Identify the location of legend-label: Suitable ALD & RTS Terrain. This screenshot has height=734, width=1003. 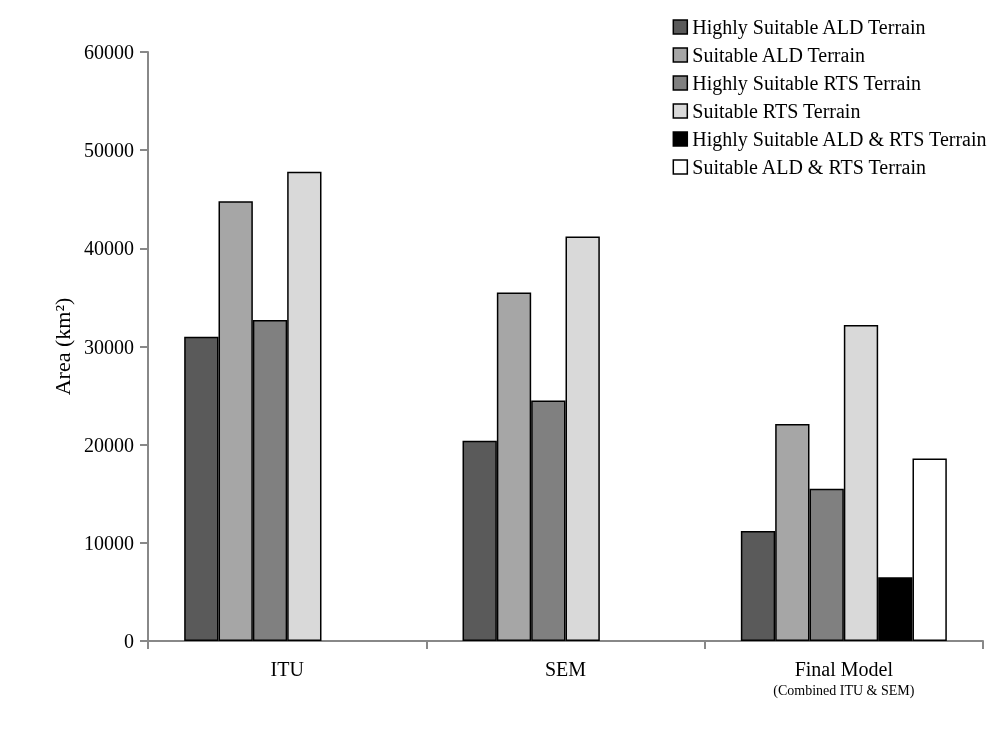
(809, 167).